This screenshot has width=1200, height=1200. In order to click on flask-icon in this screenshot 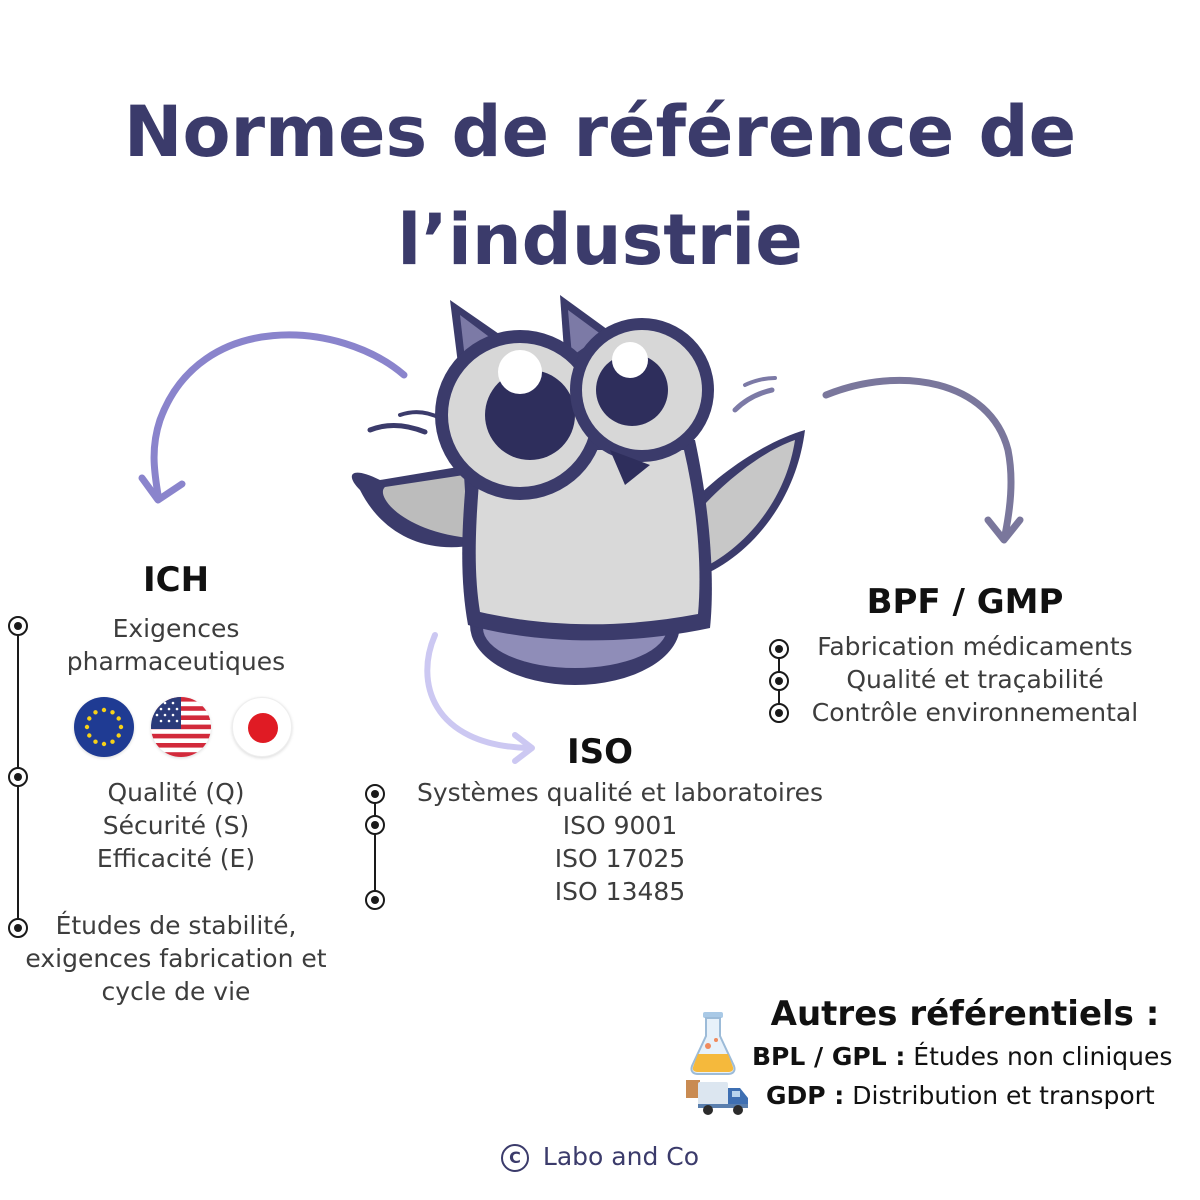, I will do `click(713, 1043)`.